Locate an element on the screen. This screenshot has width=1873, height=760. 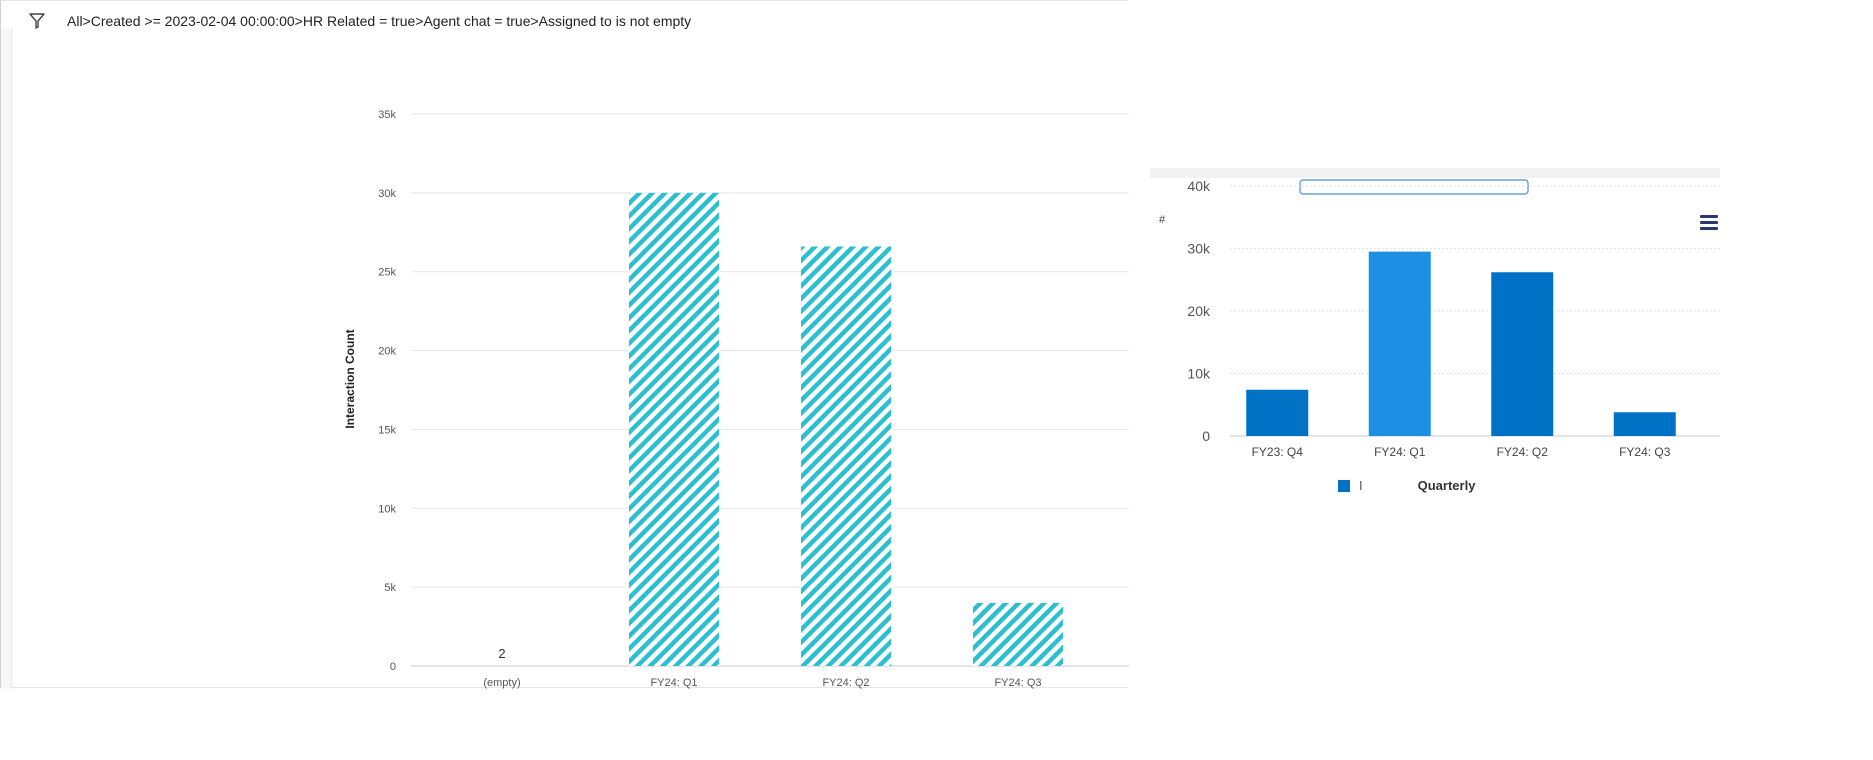
y-axis-title: Interaction Count is located at coordinates (350, 378).